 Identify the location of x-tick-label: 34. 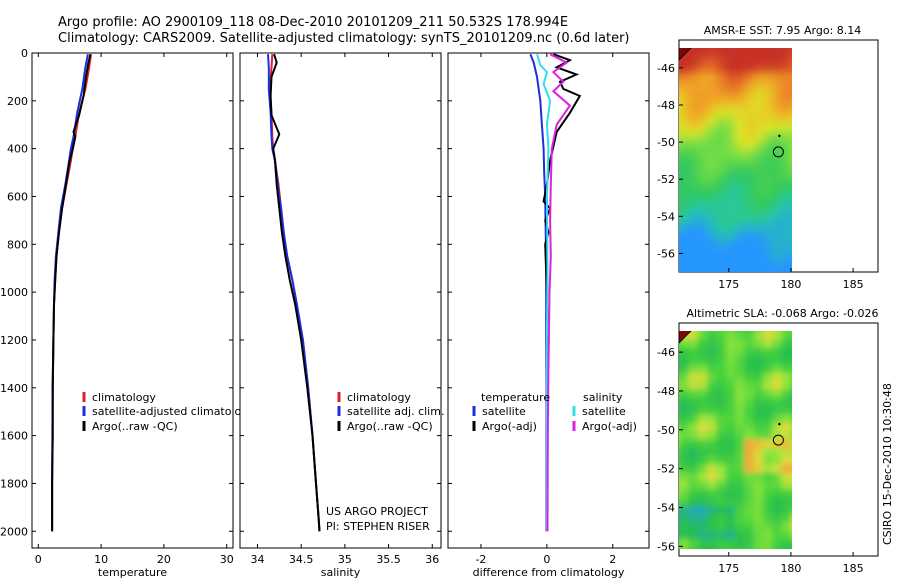
(257, 559).